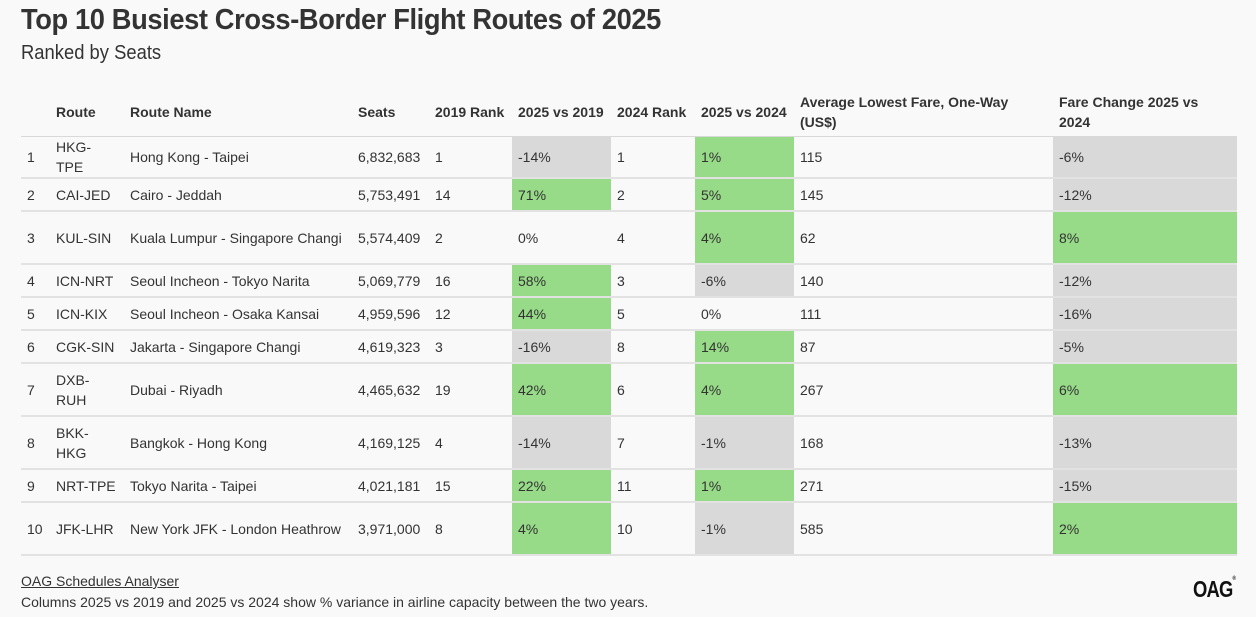 This screenshot has height=617, width=1256. What do you see at coordinates (238, 390) in the screenshot?
I see `cell-route-name: Dubai - Riyadh` at bounding box center [238, 390].